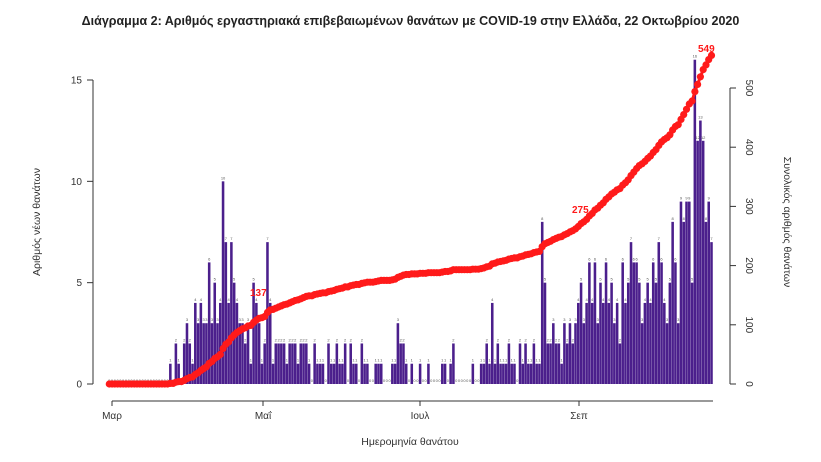 The height and width of the screenshot is (462, 821). What do you see at coordinates (787, 222) in the screenshot?
I see `y-axis-label-right: Συνολικός αριθμός θανάτων` at bounding box center [787, 222].